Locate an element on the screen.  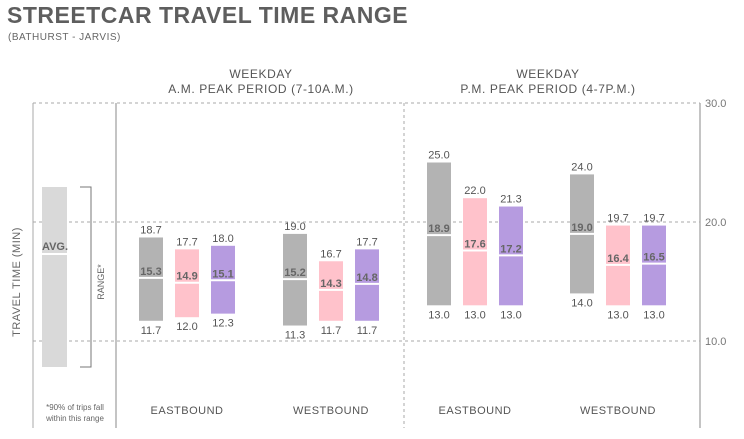
max-label: 18.0 is located at coordinates (222, 239).